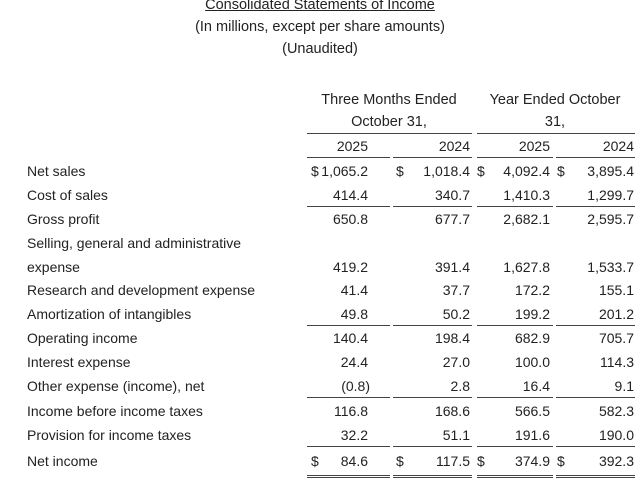  Describe the element at coordinates (389, 122) in the screenshot. I see `three-months-header-line2: October 31,` at that location.